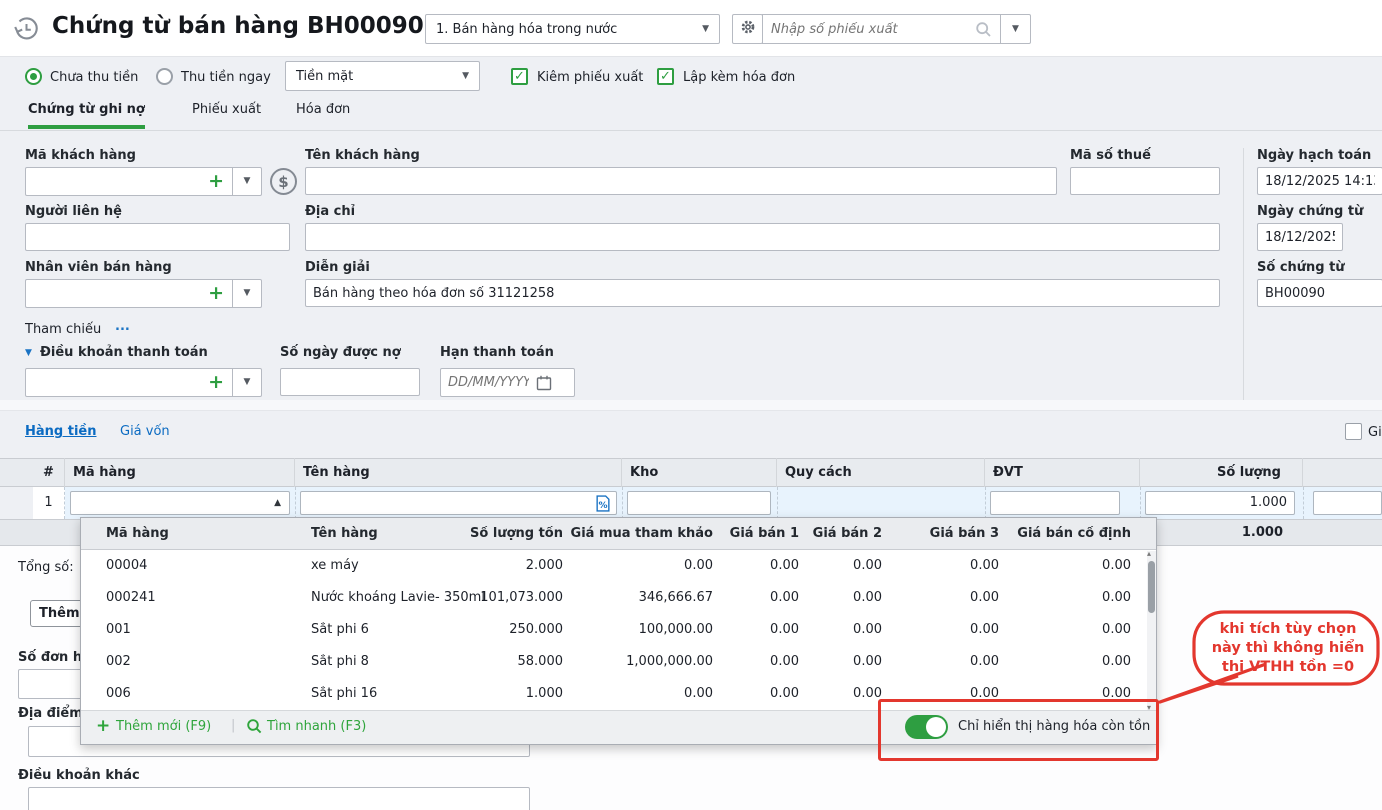 The height and width of the screenshot is (810, 1382). What do you see at coordinates (1149, 553) in the screenshot?
I see `scroll-up-icon: ▴` at bounding box center [1149, 553].